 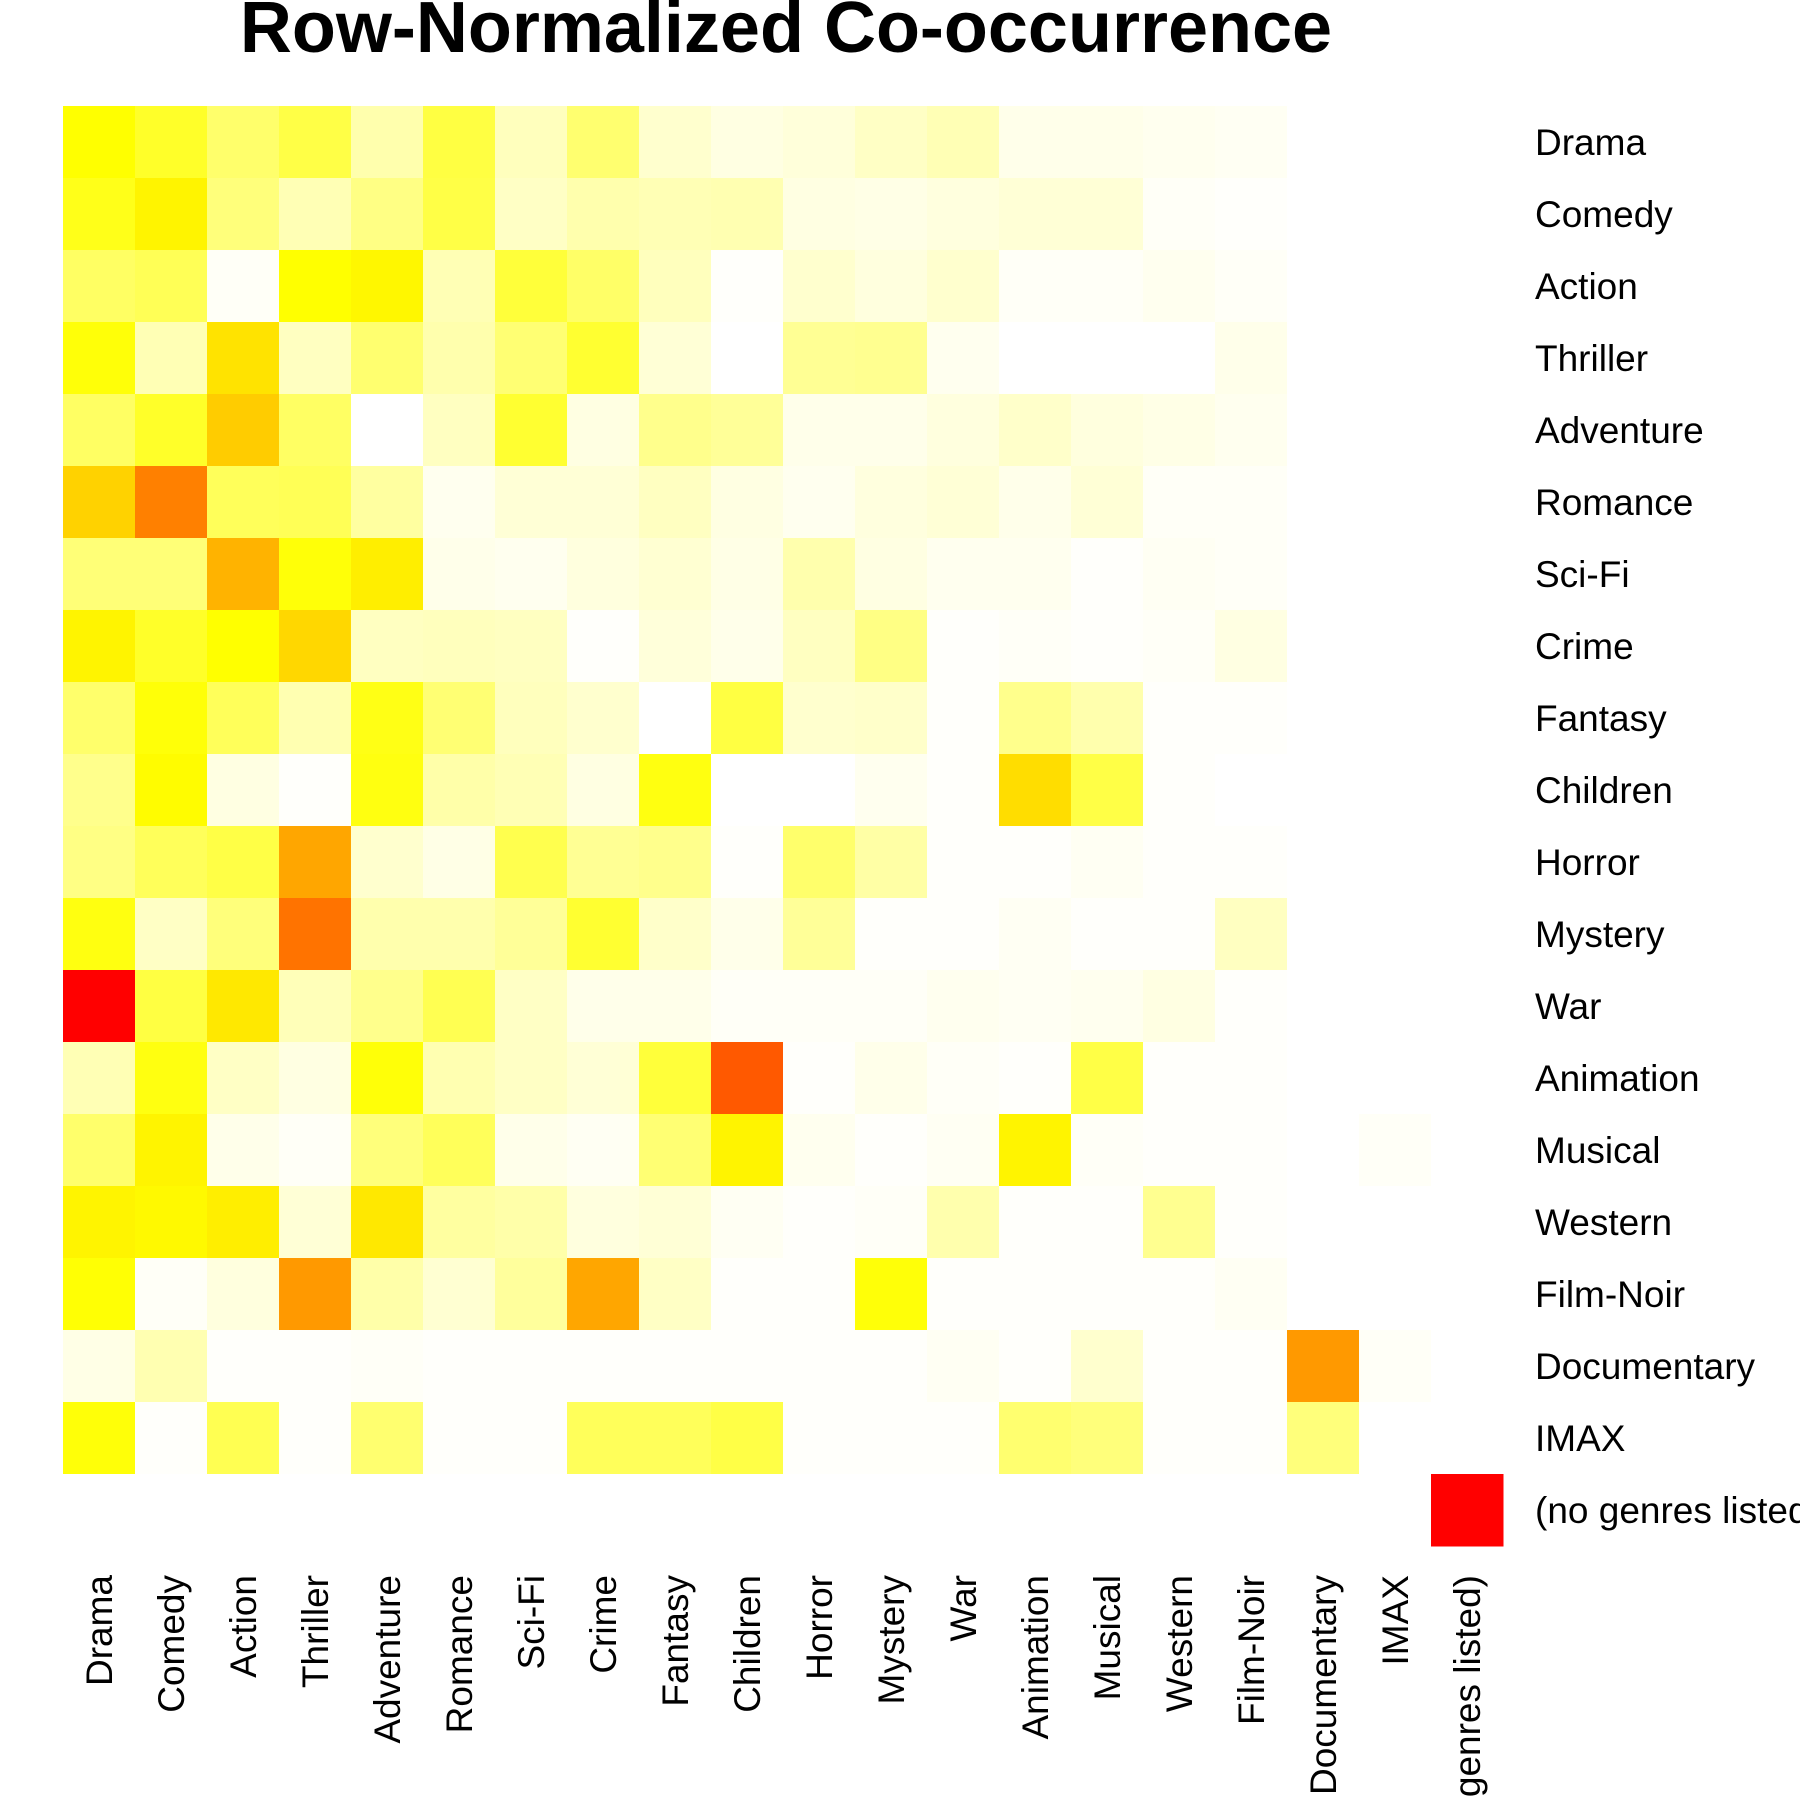 I want to click on heatmap-cell-animation-documentary, so click(x=1323, y=1078).